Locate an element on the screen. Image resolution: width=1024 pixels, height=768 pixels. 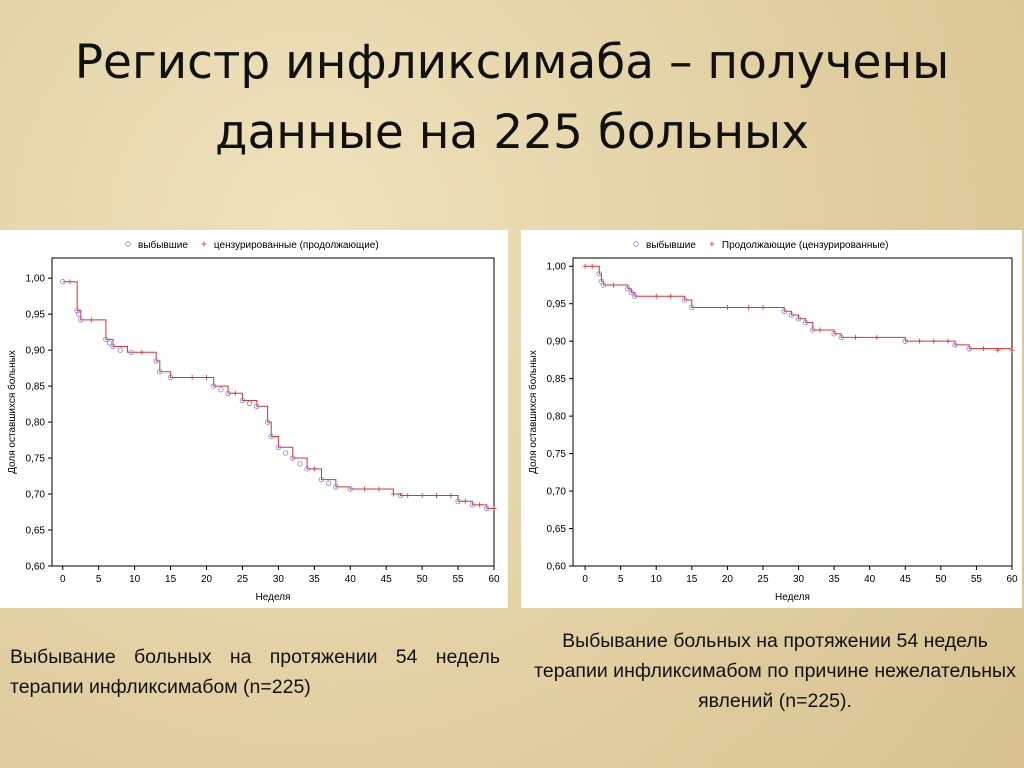
x-axis-label: Неделя is located at coordinates (273, 597).